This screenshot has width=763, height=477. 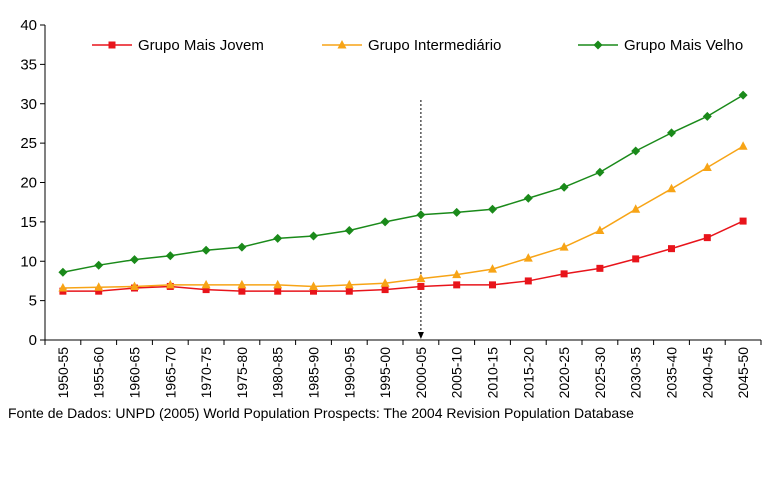 What do you see at coordinates (278, 373) in the screenshot?
I see `x-tick-label: 1980-85` at bounding box center [278, 373].